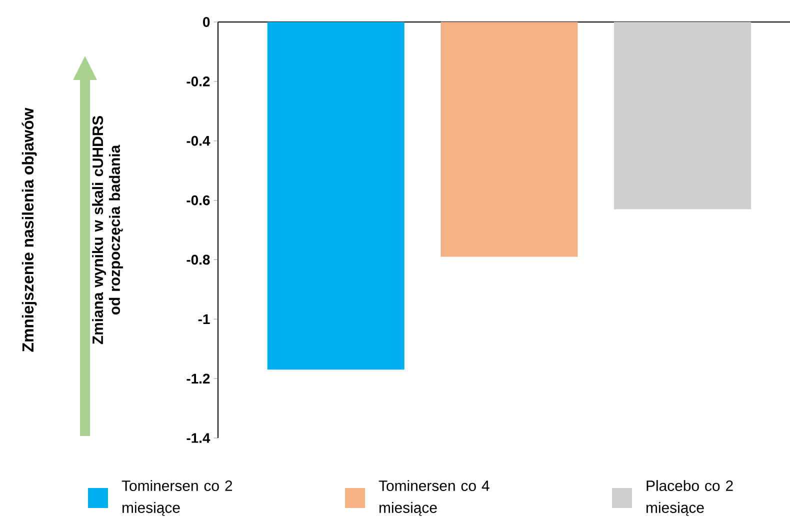 This screenshot has height=528, width=790. Describe the element at coordinates (689, 498) in the screenshot. I see `legend-label: Placebo co 2 miesiące` at that location.